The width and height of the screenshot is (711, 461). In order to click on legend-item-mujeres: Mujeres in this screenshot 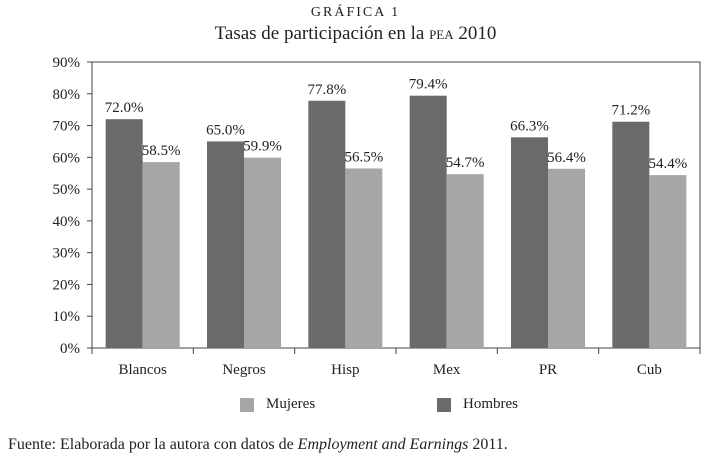, I will do `click(277, 404)`.